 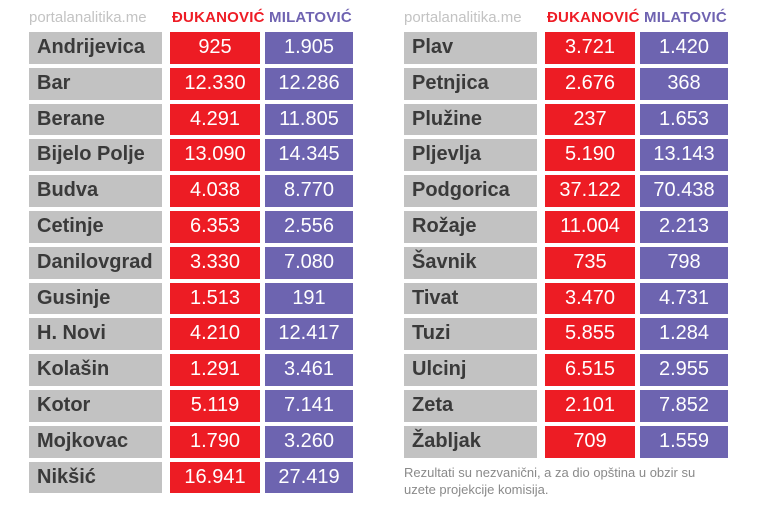 What do you see at coordinates (309, 226) in the screenshot?
I see `milatovic-votes-cell: 2.556` at bounding box center [309, 226].